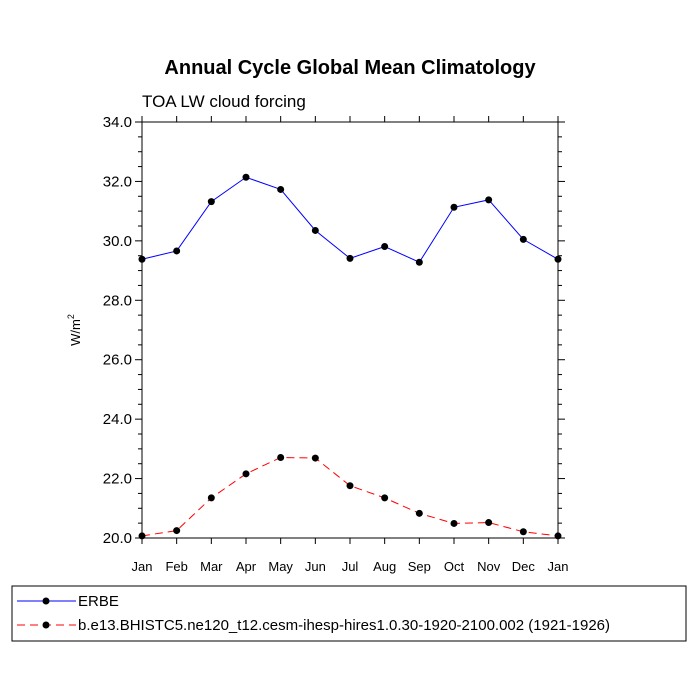 The image size is (700, 700). I want to click on x-tick-label: May, so click(280, 566).